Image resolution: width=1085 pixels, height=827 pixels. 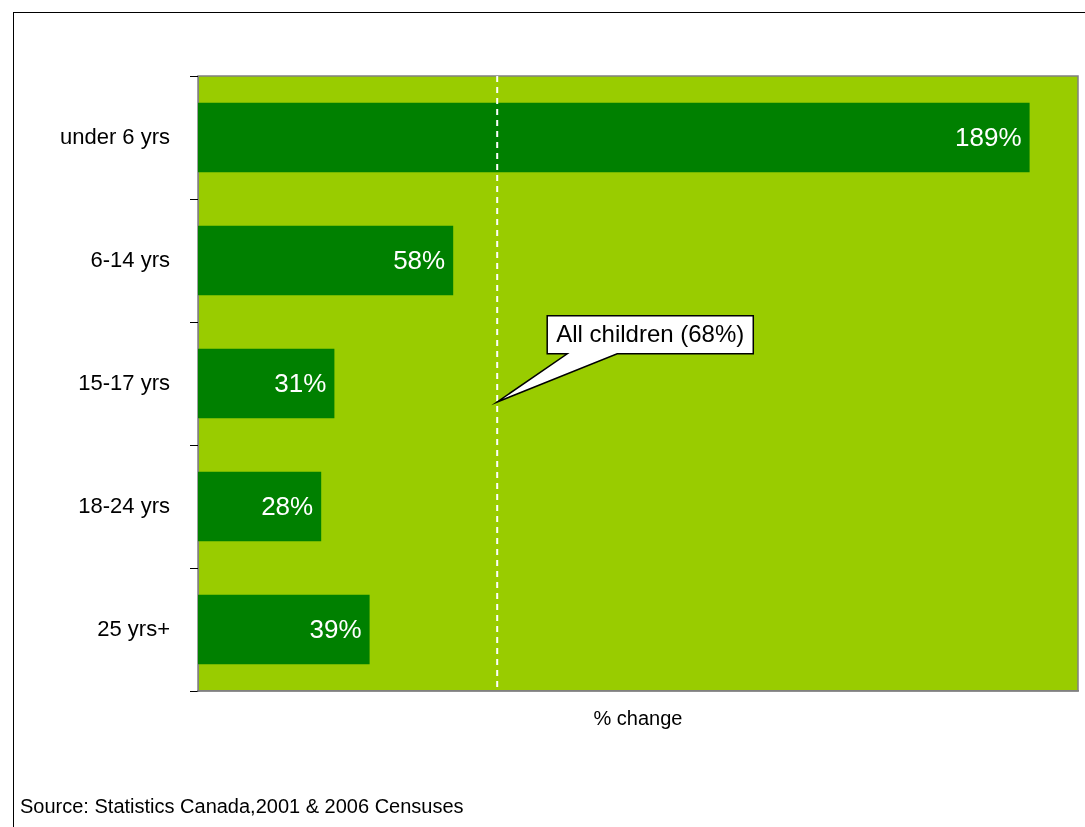 I want to click on y-tick-label: 25 yrs+, so click(x=133, y=628).